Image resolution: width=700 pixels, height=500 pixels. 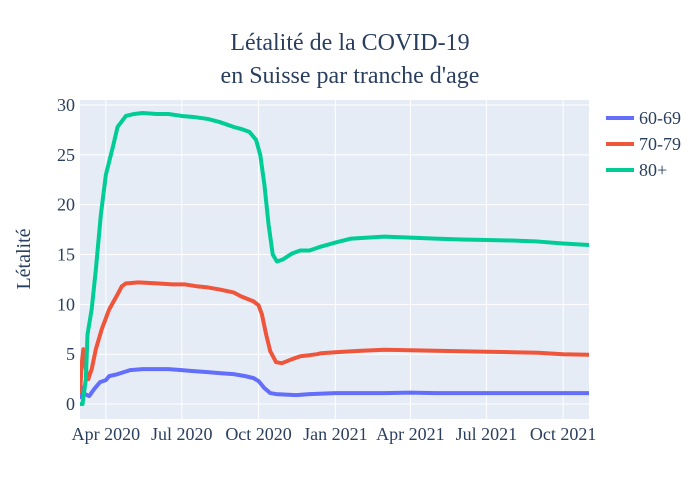 What do you see at coordinates (106, 434) in the screenshot?
I see `x-tick-label: Apr 2020` at bounding box center [106, 434].